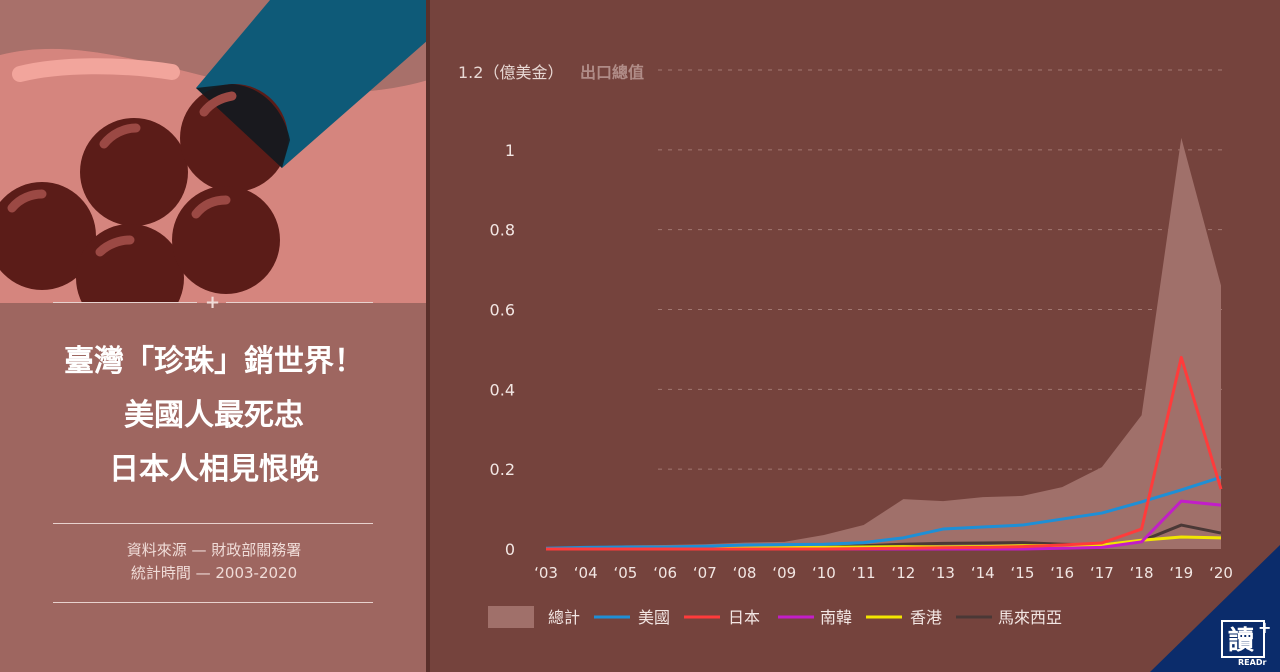  I want to click on y-tick-label: 0.2, so click(502, 469).